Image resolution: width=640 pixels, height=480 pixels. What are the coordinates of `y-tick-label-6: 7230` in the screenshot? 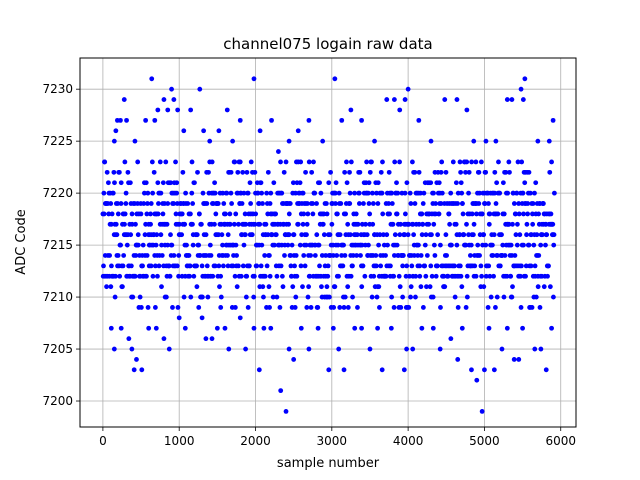 It's located at (57, 89).